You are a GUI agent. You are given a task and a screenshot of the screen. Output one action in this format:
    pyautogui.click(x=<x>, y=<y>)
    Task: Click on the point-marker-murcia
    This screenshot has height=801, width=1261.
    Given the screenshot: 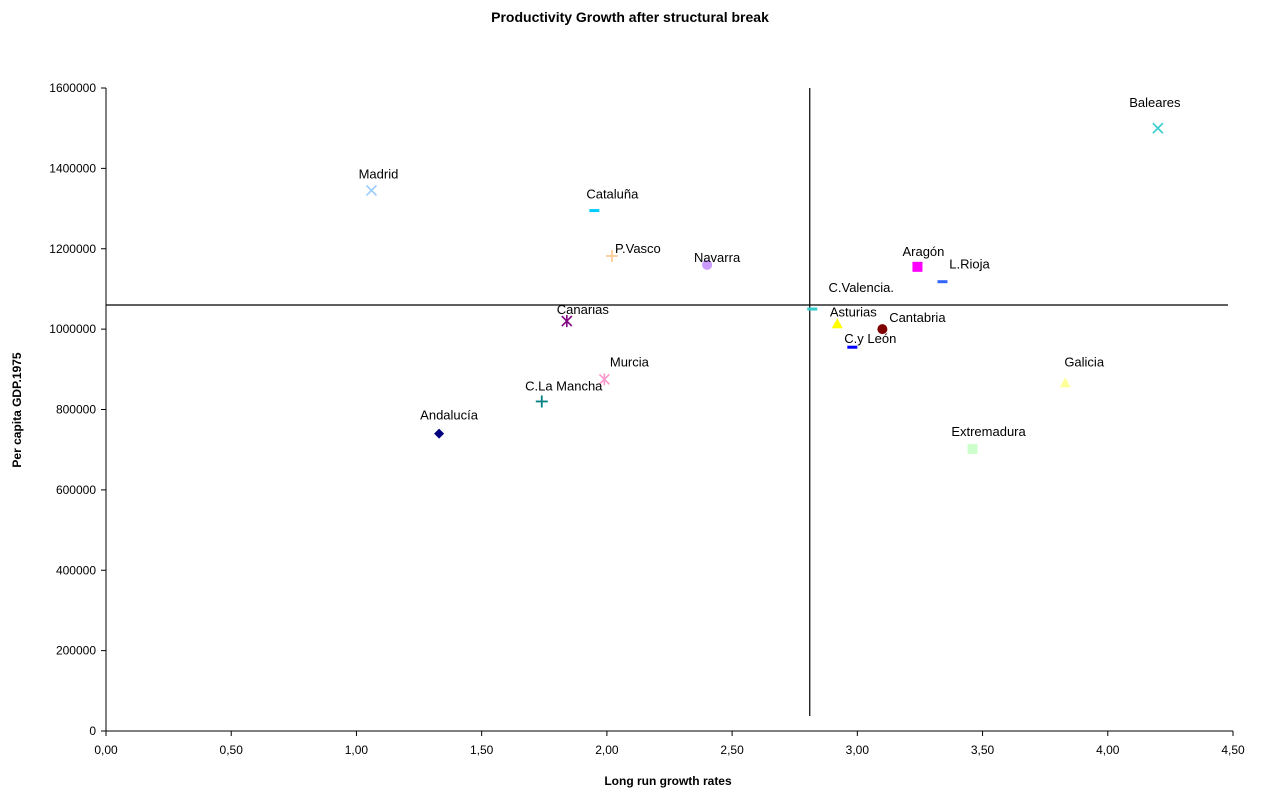 What is the action you would take?
    pyautogui.click(x=604, y=379)
    